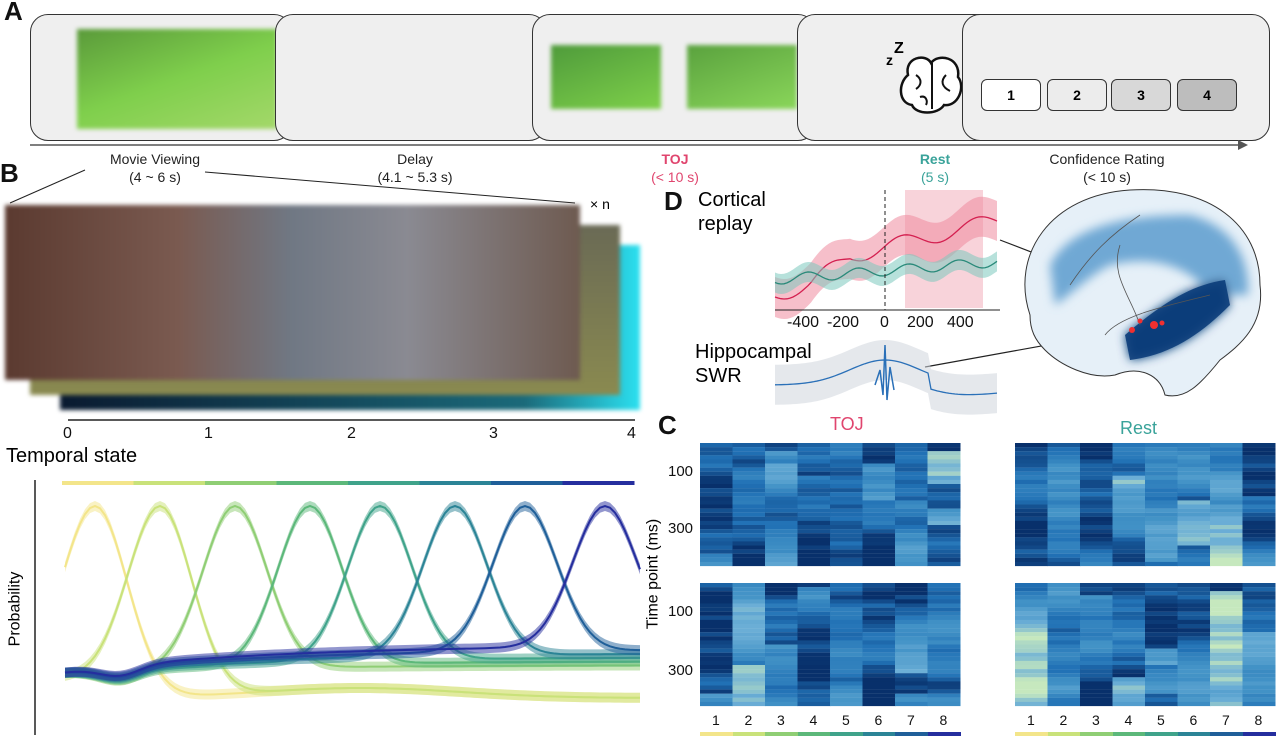 This screenshot has height=739, width=1280. Describe the element at coordinates (899, 48) in the screenshot. I see `svg-text: Z` at that location.